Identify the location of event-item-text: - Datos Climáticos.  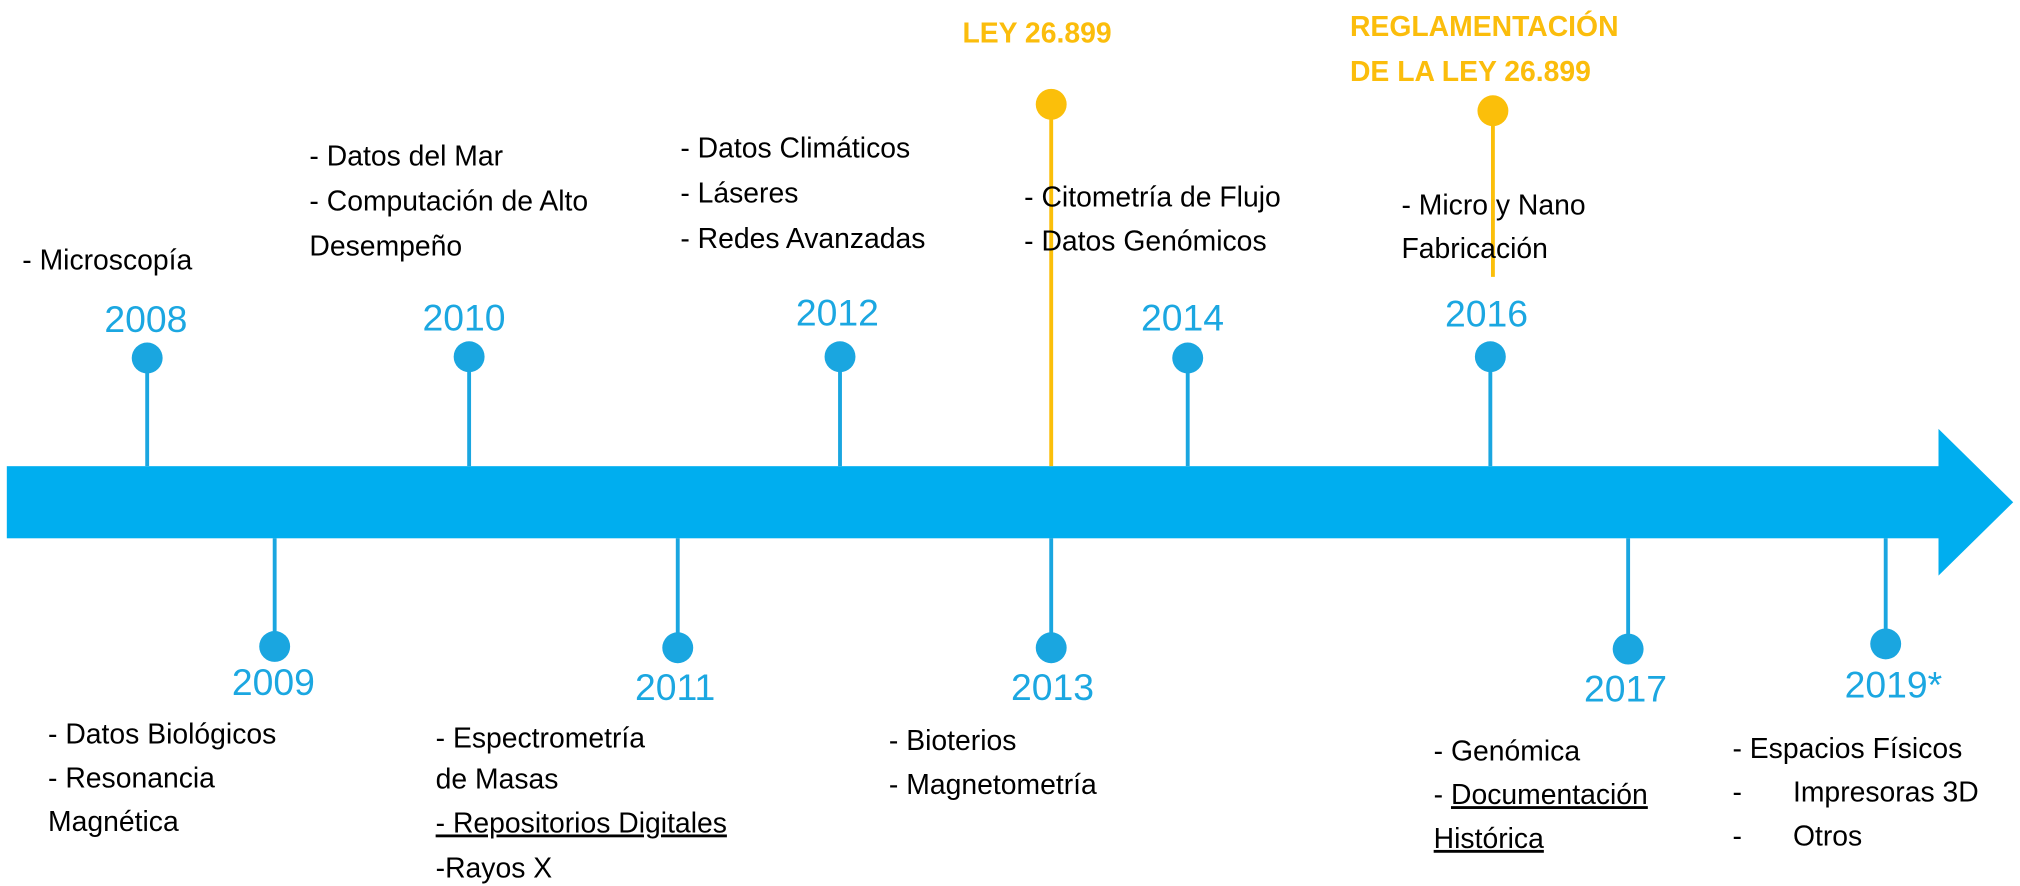
(795, 149).